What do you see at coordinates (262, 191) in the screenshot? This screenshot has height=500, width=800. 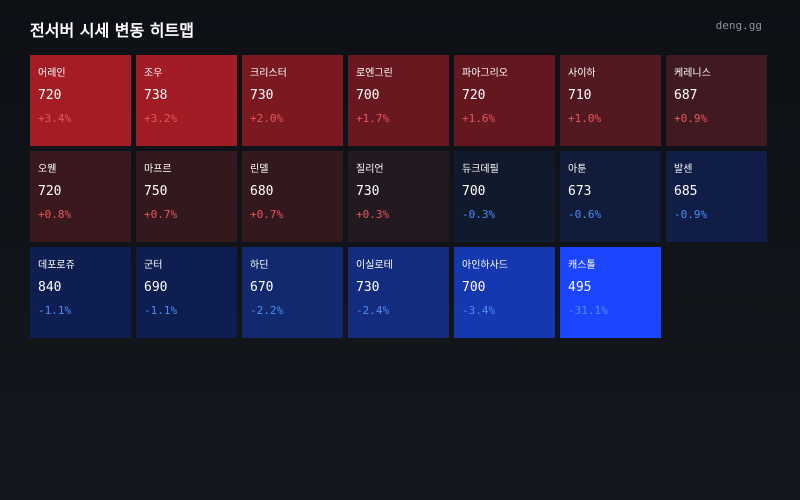 I see `price: 680` at bounding box center [262, 191].